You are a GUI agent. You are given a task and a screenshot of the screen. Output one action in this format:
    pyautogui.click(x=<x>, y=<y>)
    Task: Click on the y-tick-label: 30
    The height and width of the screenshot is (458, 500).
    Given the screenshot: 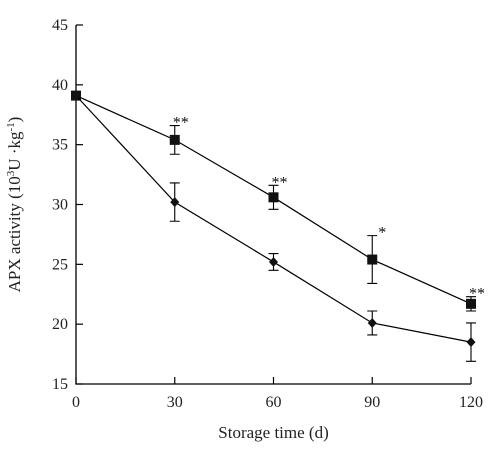 What is the action you would take?
    pyautogui.click(x=60, y=205)
    